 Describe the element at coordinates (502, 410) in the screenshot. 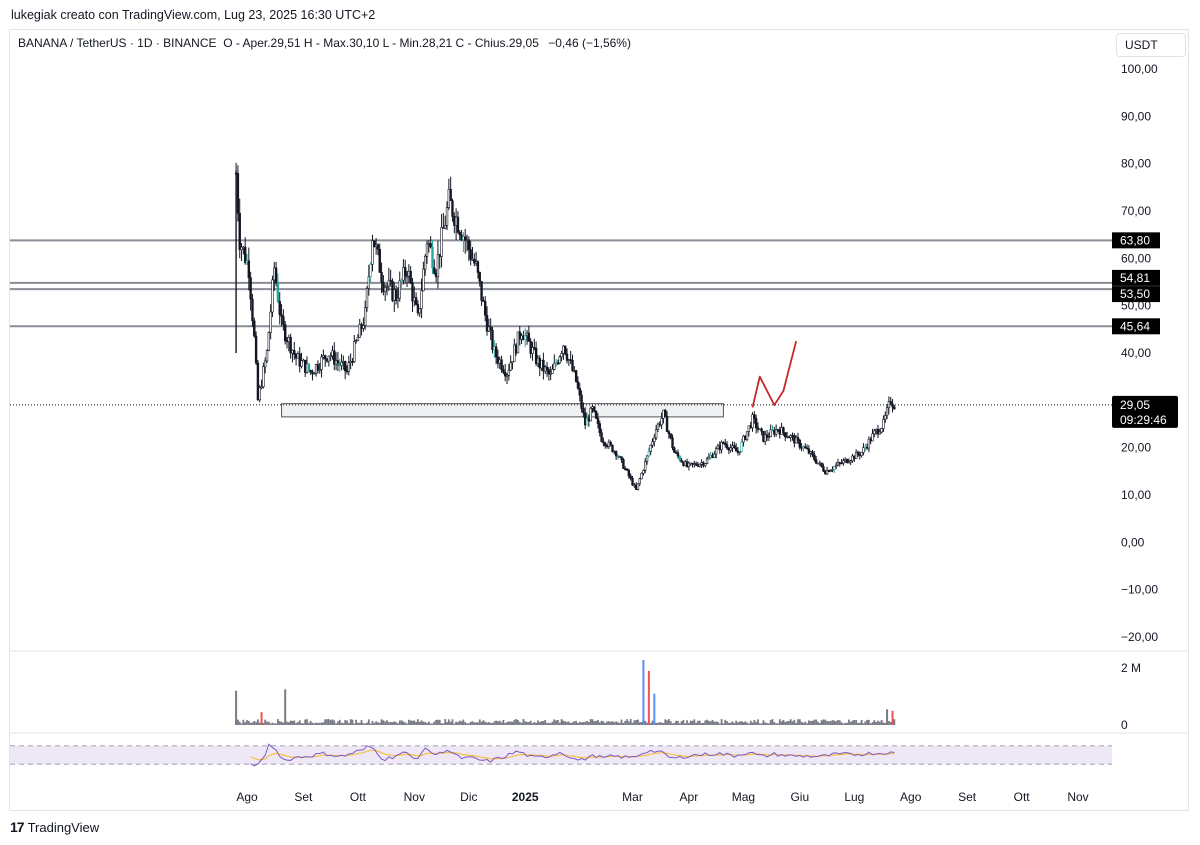

I see `support-zone` at that location.